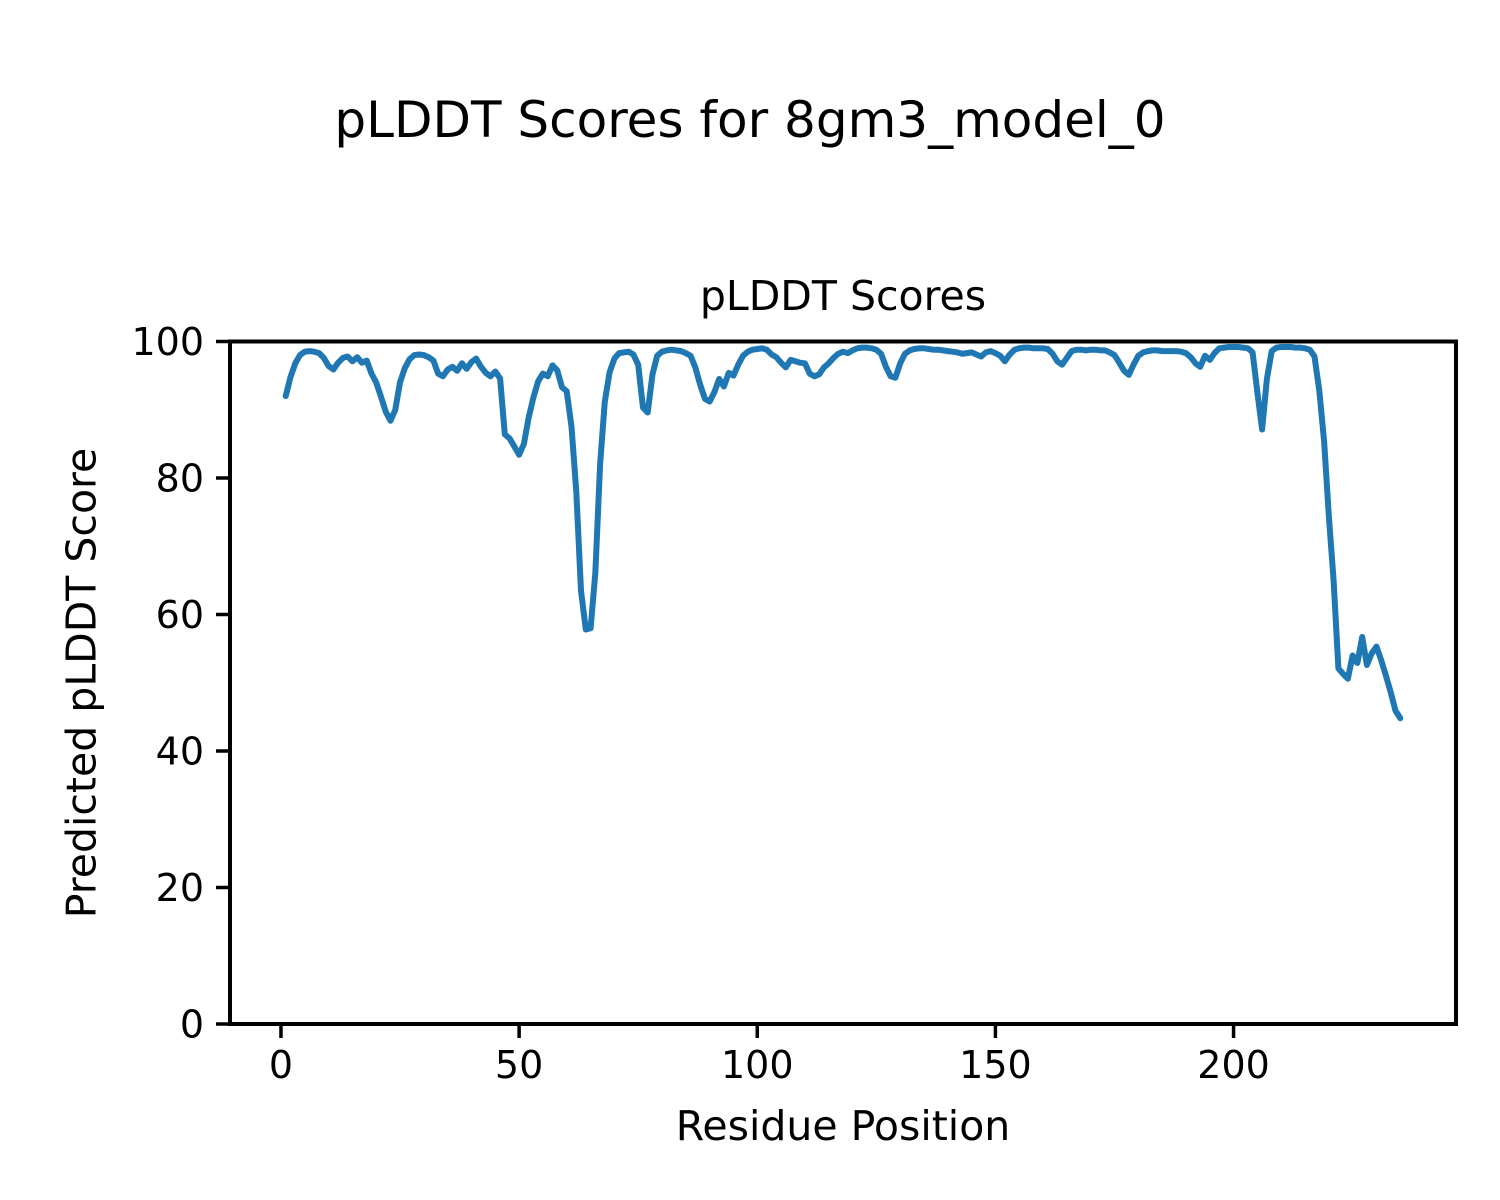  What do you see at coordinates (167, 342) in the screenshot?
I see `y-tick-label: 100` at bounding box center [167, 342].